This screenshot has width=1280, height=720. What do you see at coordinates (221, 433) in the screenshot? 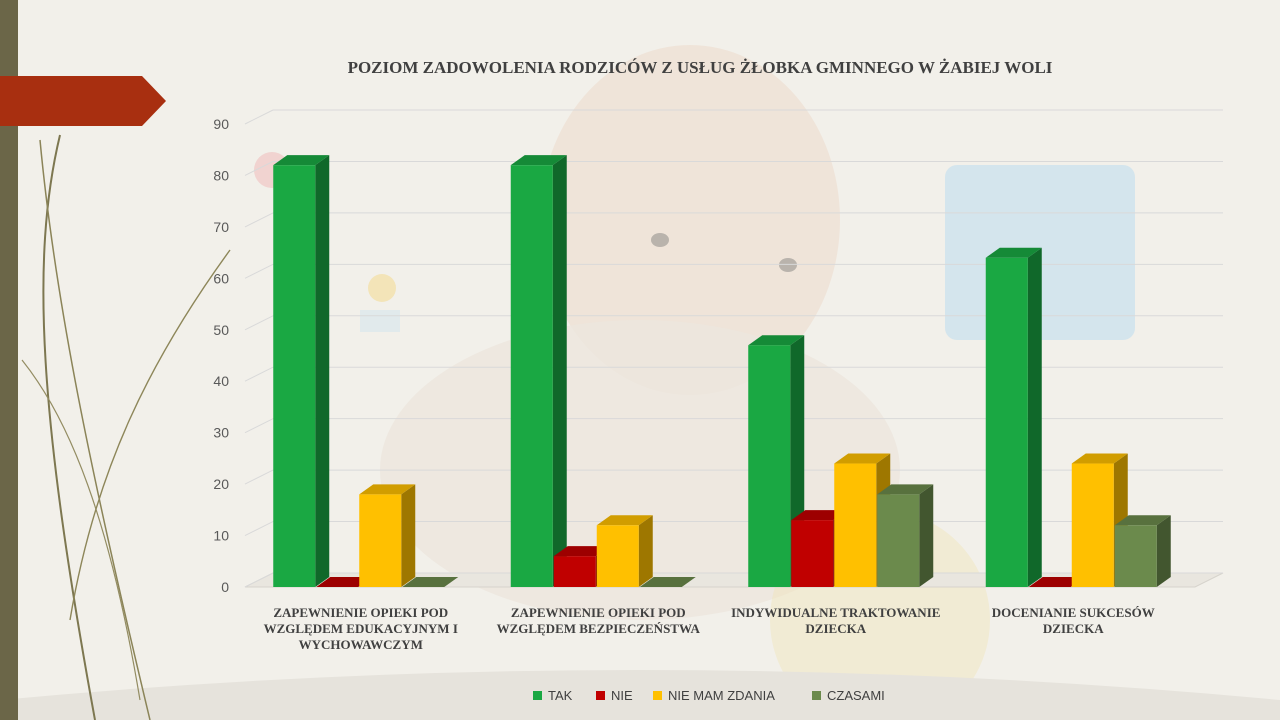
I see `y-tick-label: 30` at bounding box center [221, 433].